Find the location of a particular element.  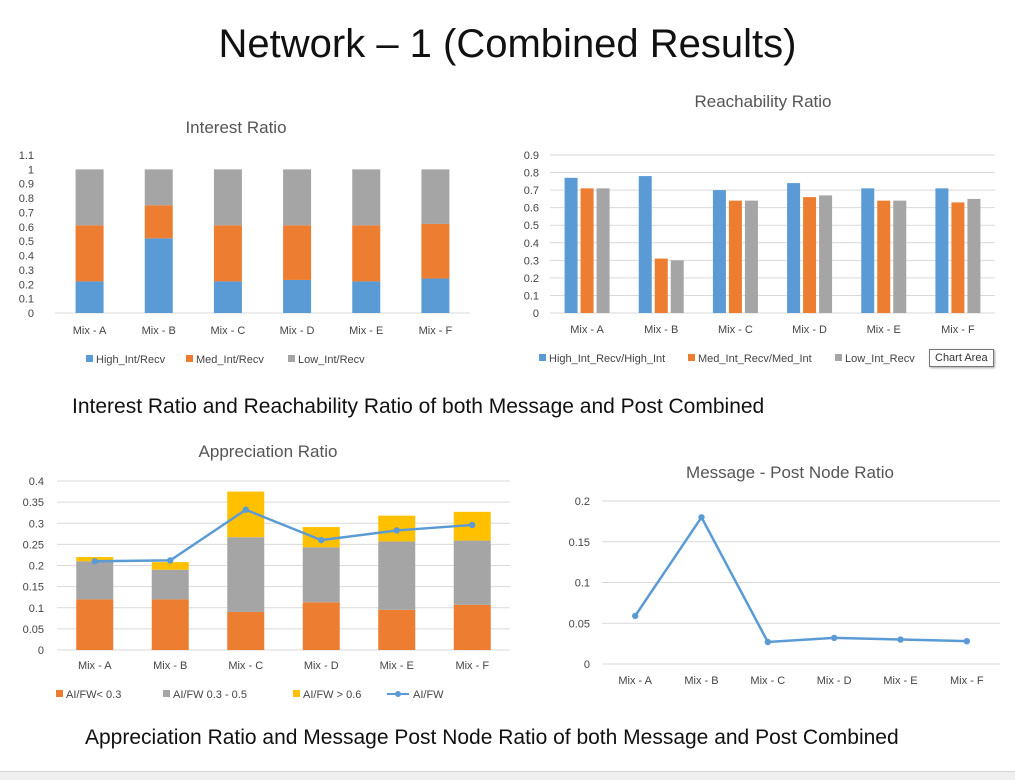

legend-label: Med_Int/Recv is located at coordinates (230, 360).